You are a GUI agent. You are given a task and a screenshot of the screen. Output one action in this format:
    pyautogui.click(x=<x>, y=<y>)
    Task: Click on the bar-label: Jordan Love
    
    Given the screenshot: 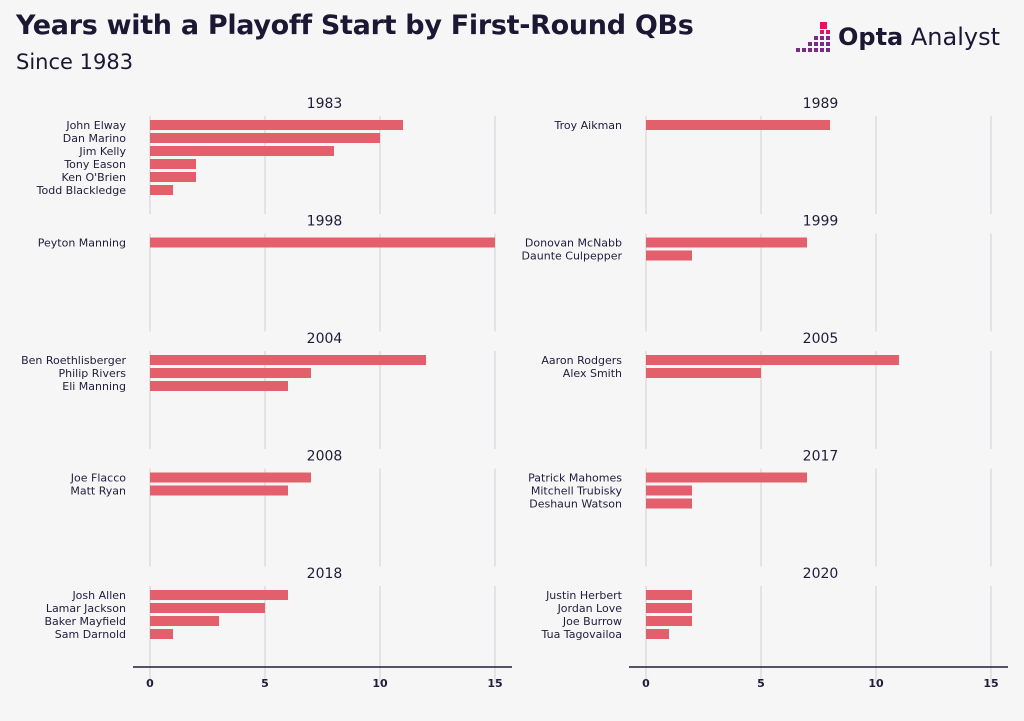 What is the action you would take?
    pyautogui.click(x=590, y=608)
    